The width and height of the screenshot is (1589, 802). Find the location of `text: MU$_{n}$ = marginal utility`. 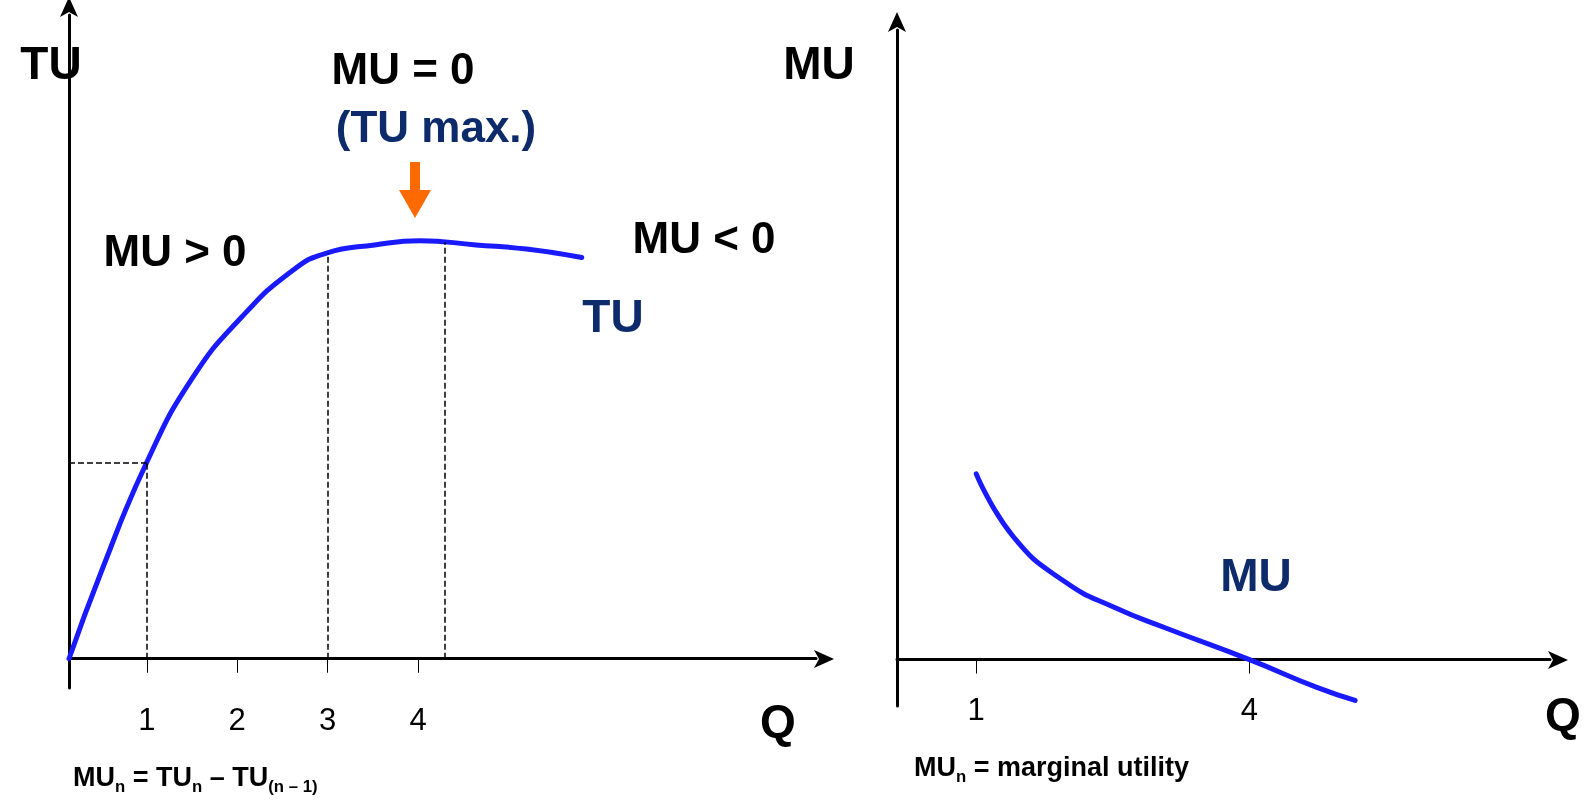

text: MU$_{n}$ = marginal utility is located at coordinates (1052, 769).